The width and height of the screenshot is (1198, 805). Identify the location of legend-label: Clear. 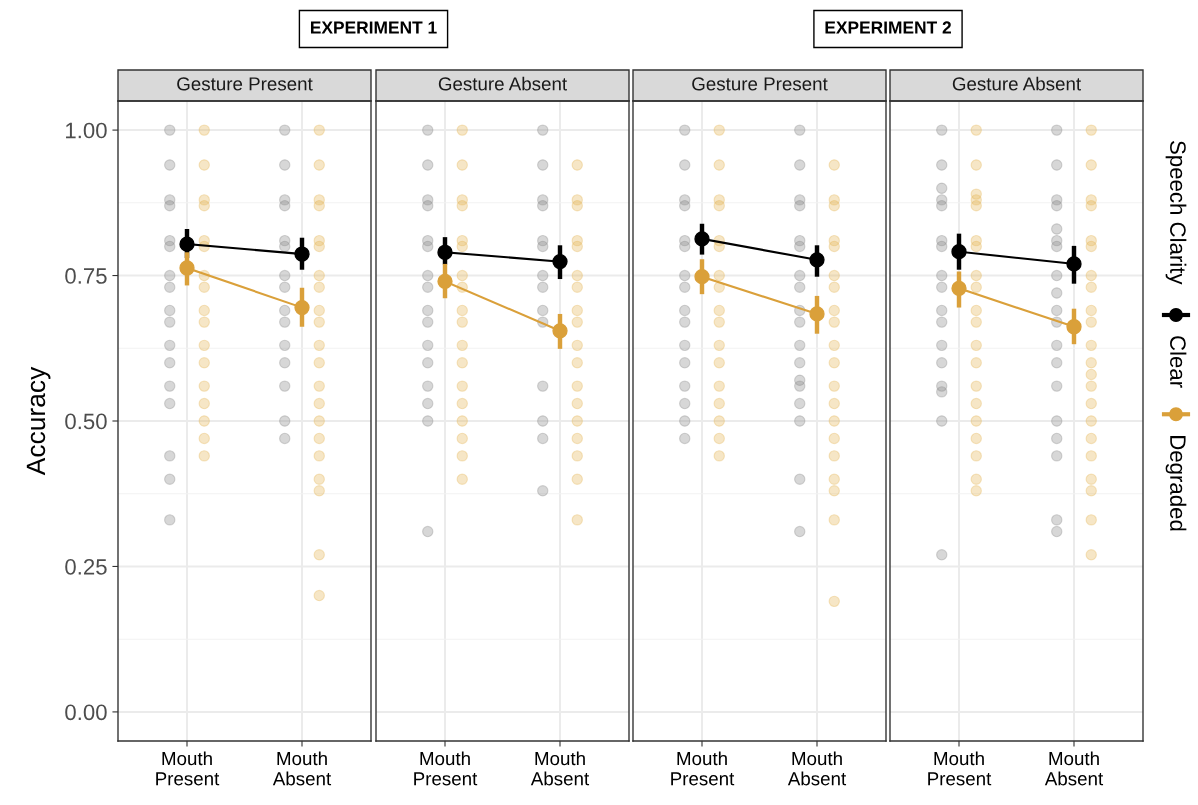
(1178, 362).